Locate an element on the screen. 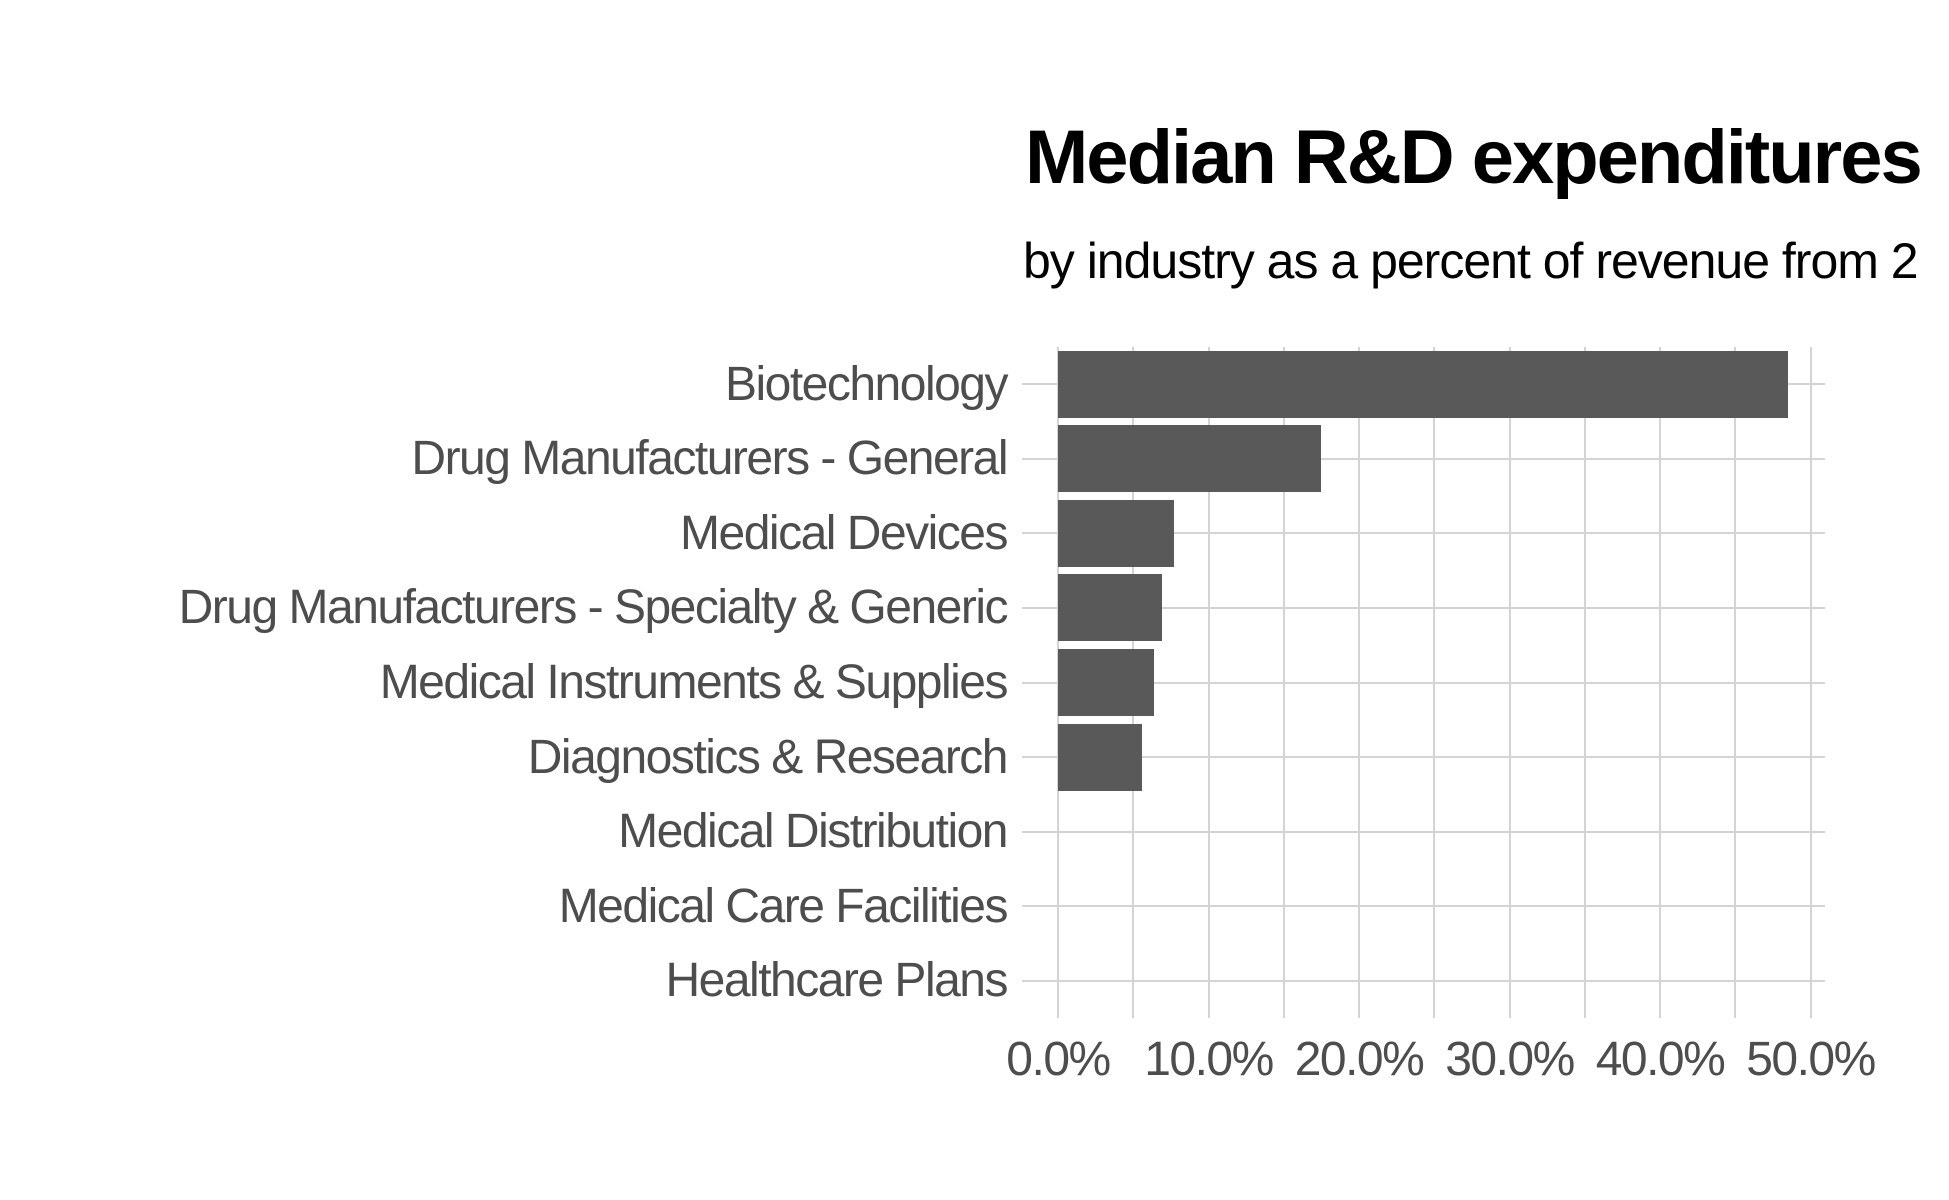 The image size is (1949, 1200). x-tick-label: 0.0% is located at coordinates (1058, 1059).